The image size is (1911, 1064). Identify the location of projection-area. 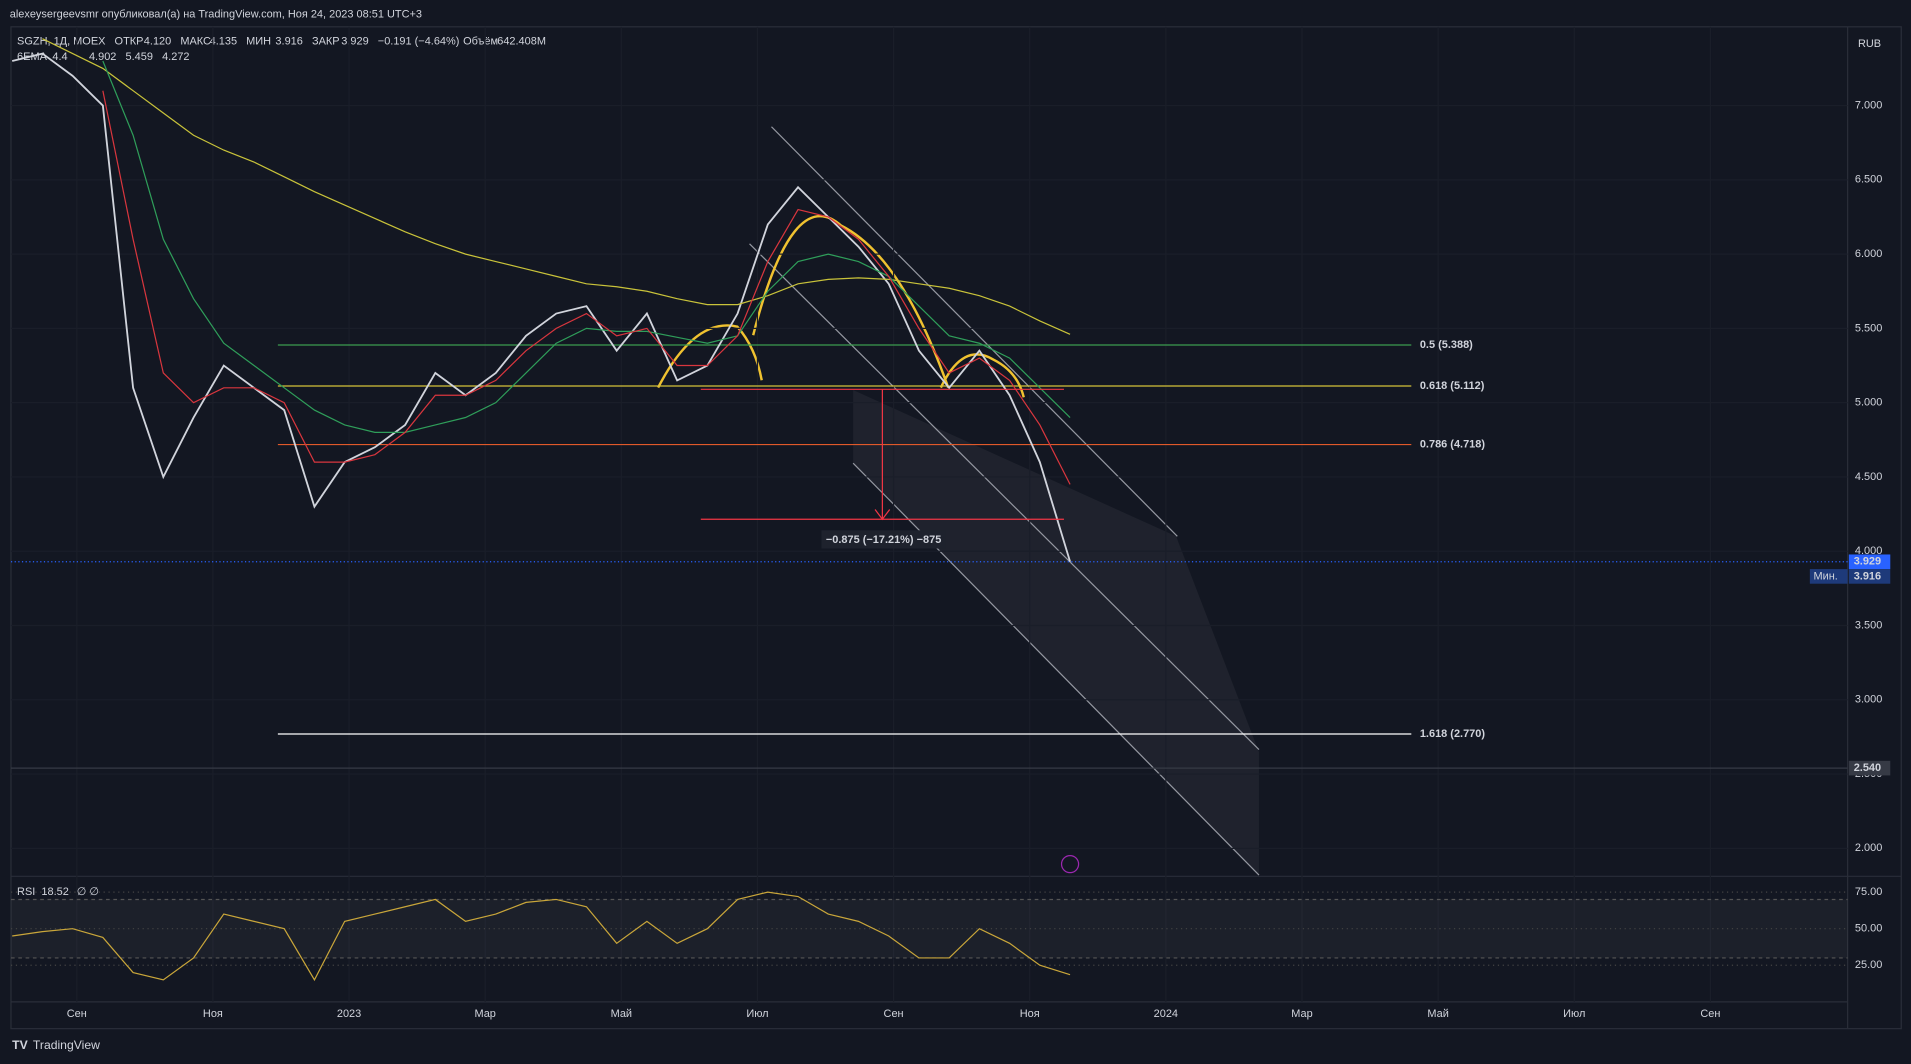
(1056, 633).